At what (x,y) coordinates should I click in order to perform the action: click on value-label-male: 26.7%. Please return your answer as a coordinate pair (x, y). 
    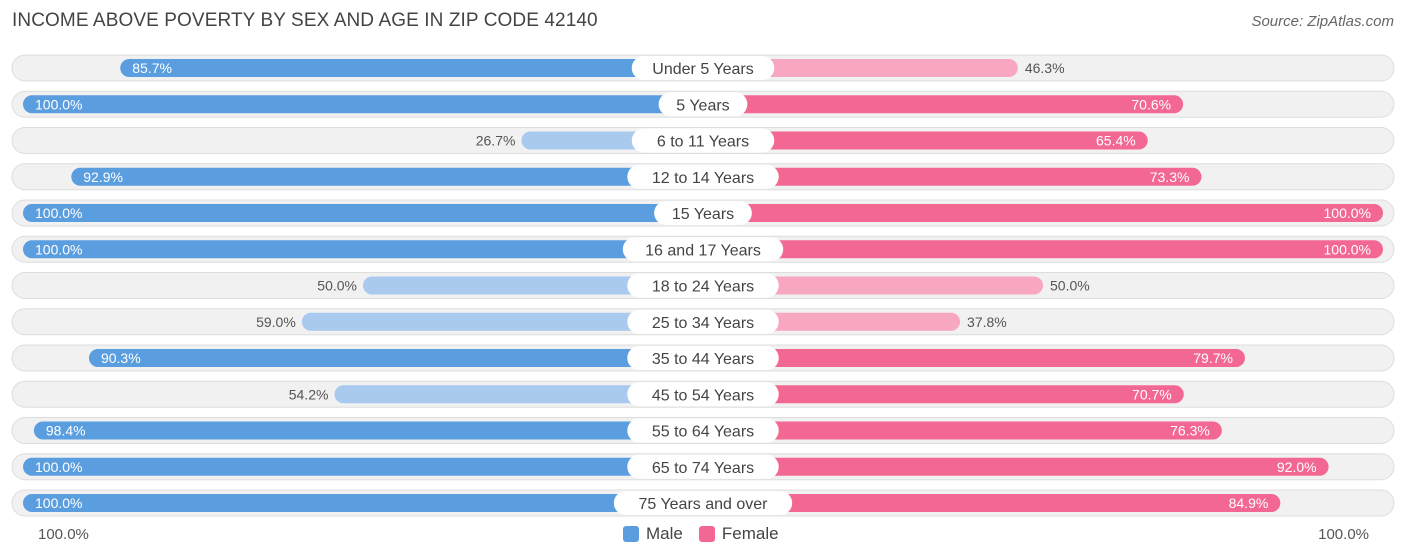
    Looking at the image, I should click on (496, 141).